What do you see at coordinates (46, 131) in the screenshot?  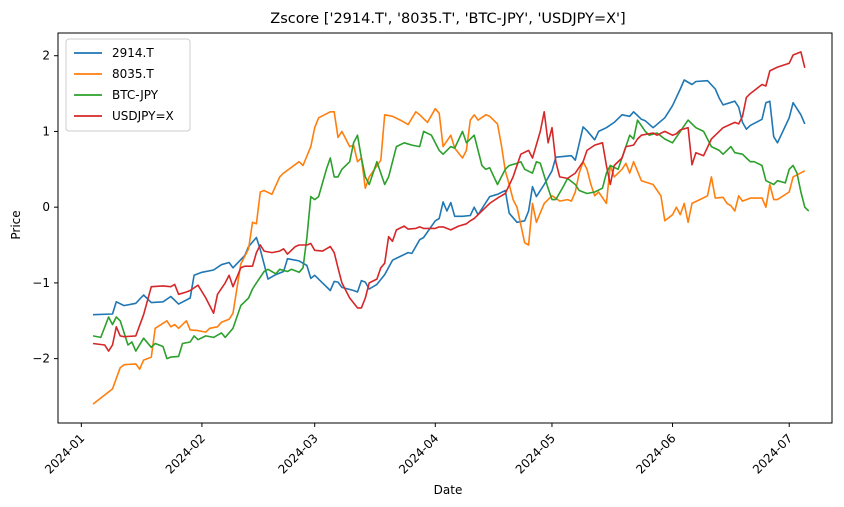 I see `y-tick-label: 1` at bounding box center [46, 131].